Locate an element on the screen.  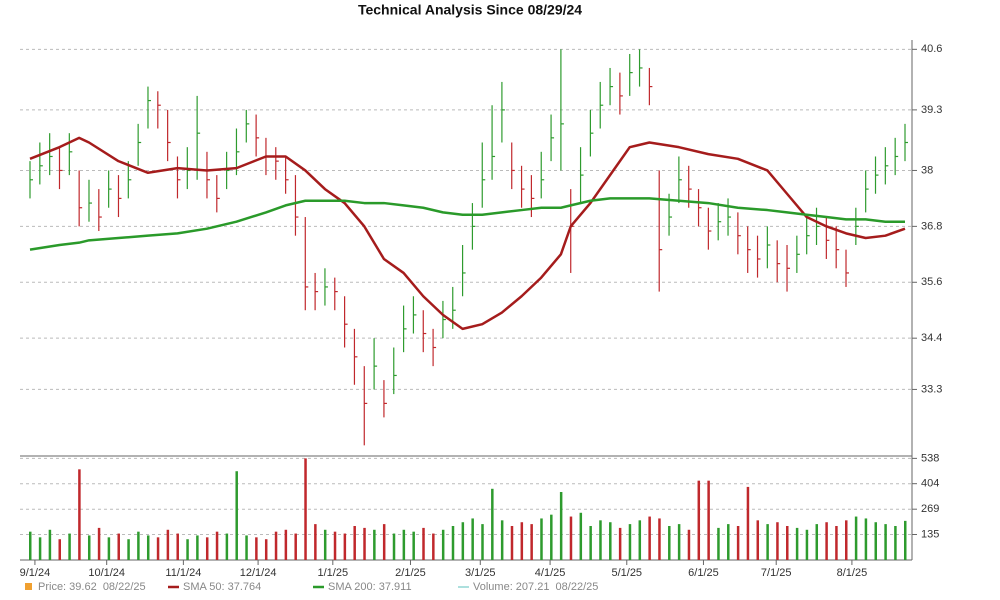
y2-tick-label: 269 is located at coordinates (930, 509).